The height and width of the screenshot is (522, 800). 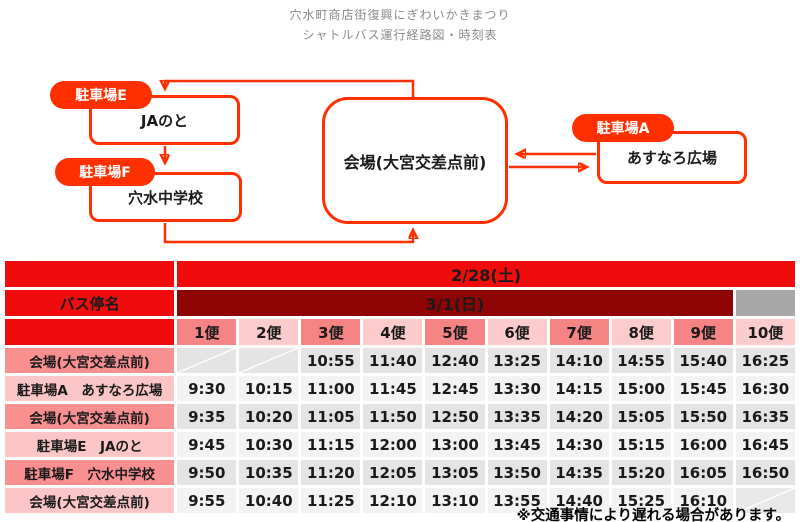 What do you see at coordinates (641, 444) in the screenshot?
I see `time-cell: 15:15` at bounding box center [641, 444].